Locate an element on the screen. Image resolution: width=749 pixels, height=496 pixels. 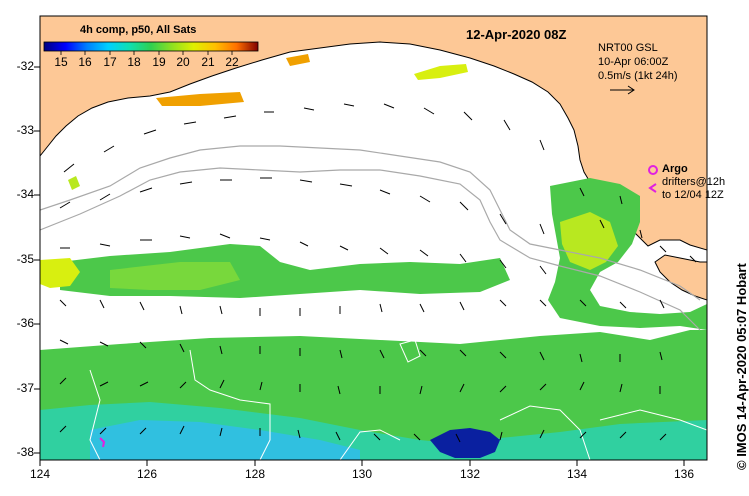
colorbar-tick: 17 is located at coordinates (110, 62).